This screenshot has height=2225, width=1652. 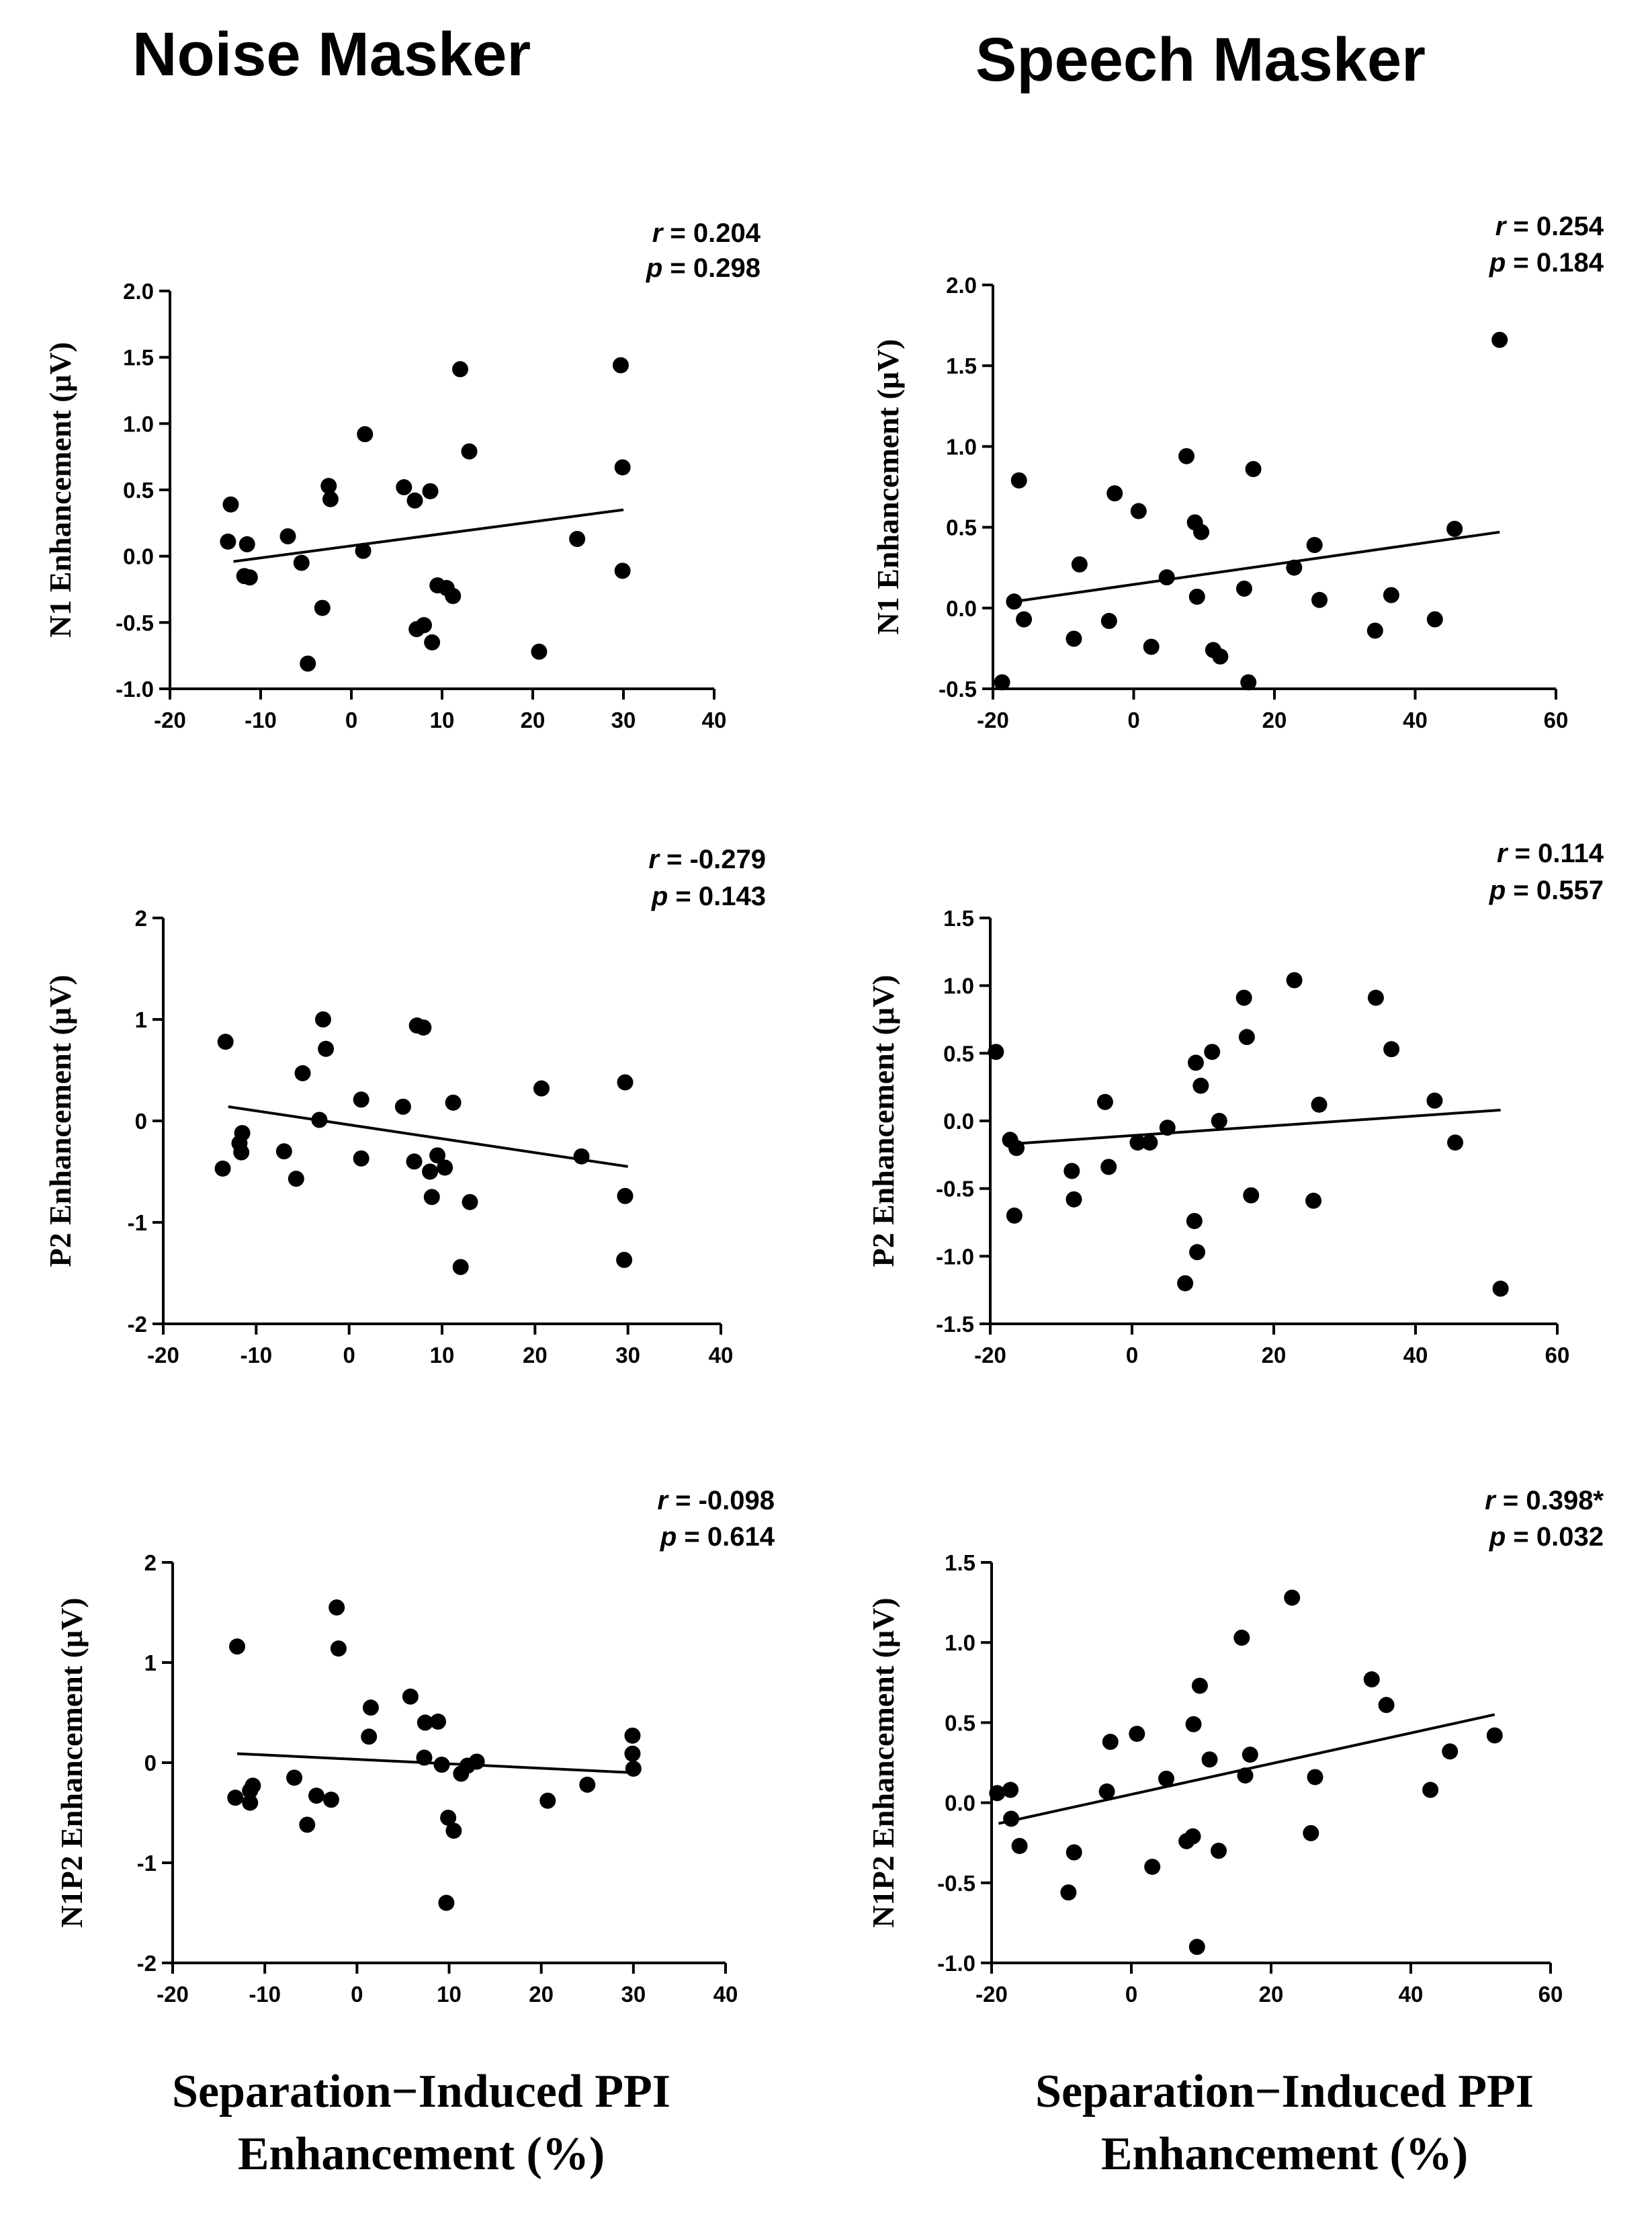 I want to click on x-axis-title-noise-line1: Separation−Induced PPI, so click(x=421, y=2091).